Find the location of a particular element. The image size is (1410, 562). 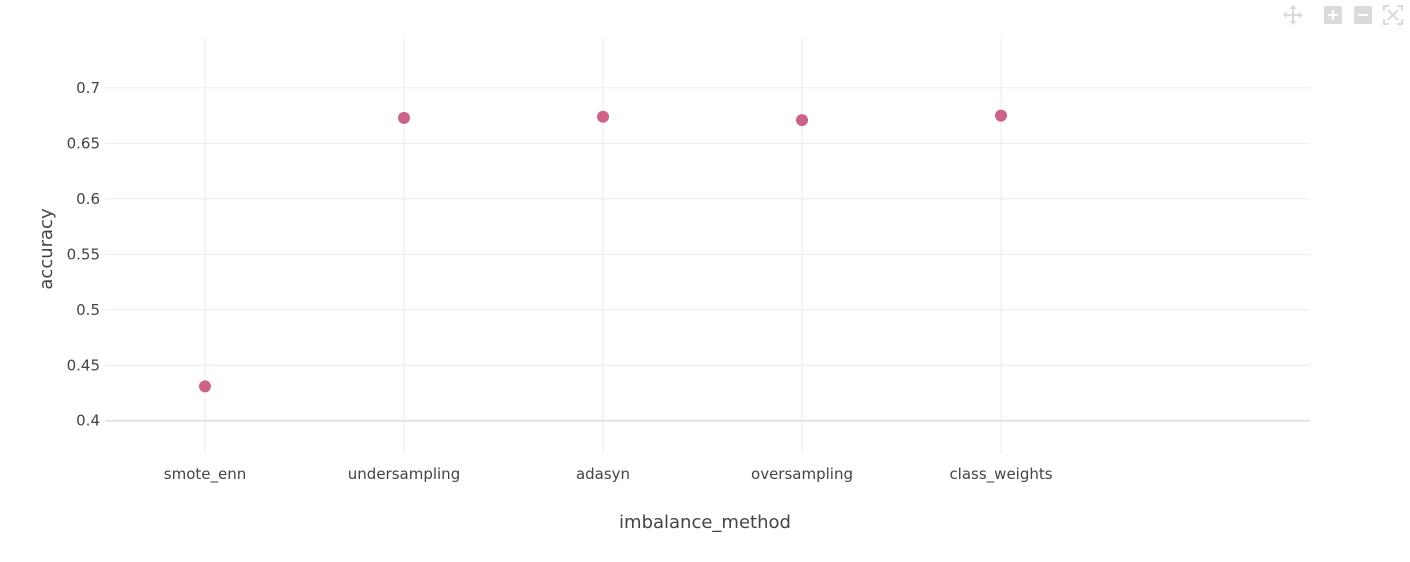

y-tick-label: 0.6 is located at coordinates (88, 199).